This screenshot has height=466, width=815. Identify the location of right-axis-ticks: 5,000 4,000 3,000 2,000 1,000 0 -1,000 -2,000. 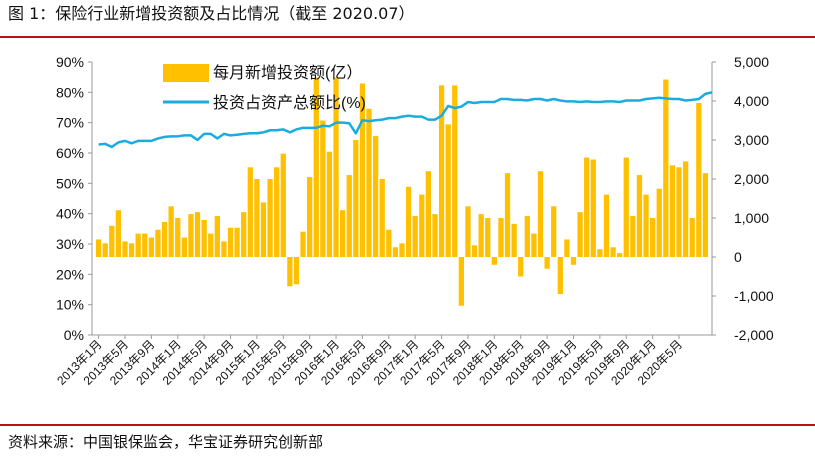
(743, 198).